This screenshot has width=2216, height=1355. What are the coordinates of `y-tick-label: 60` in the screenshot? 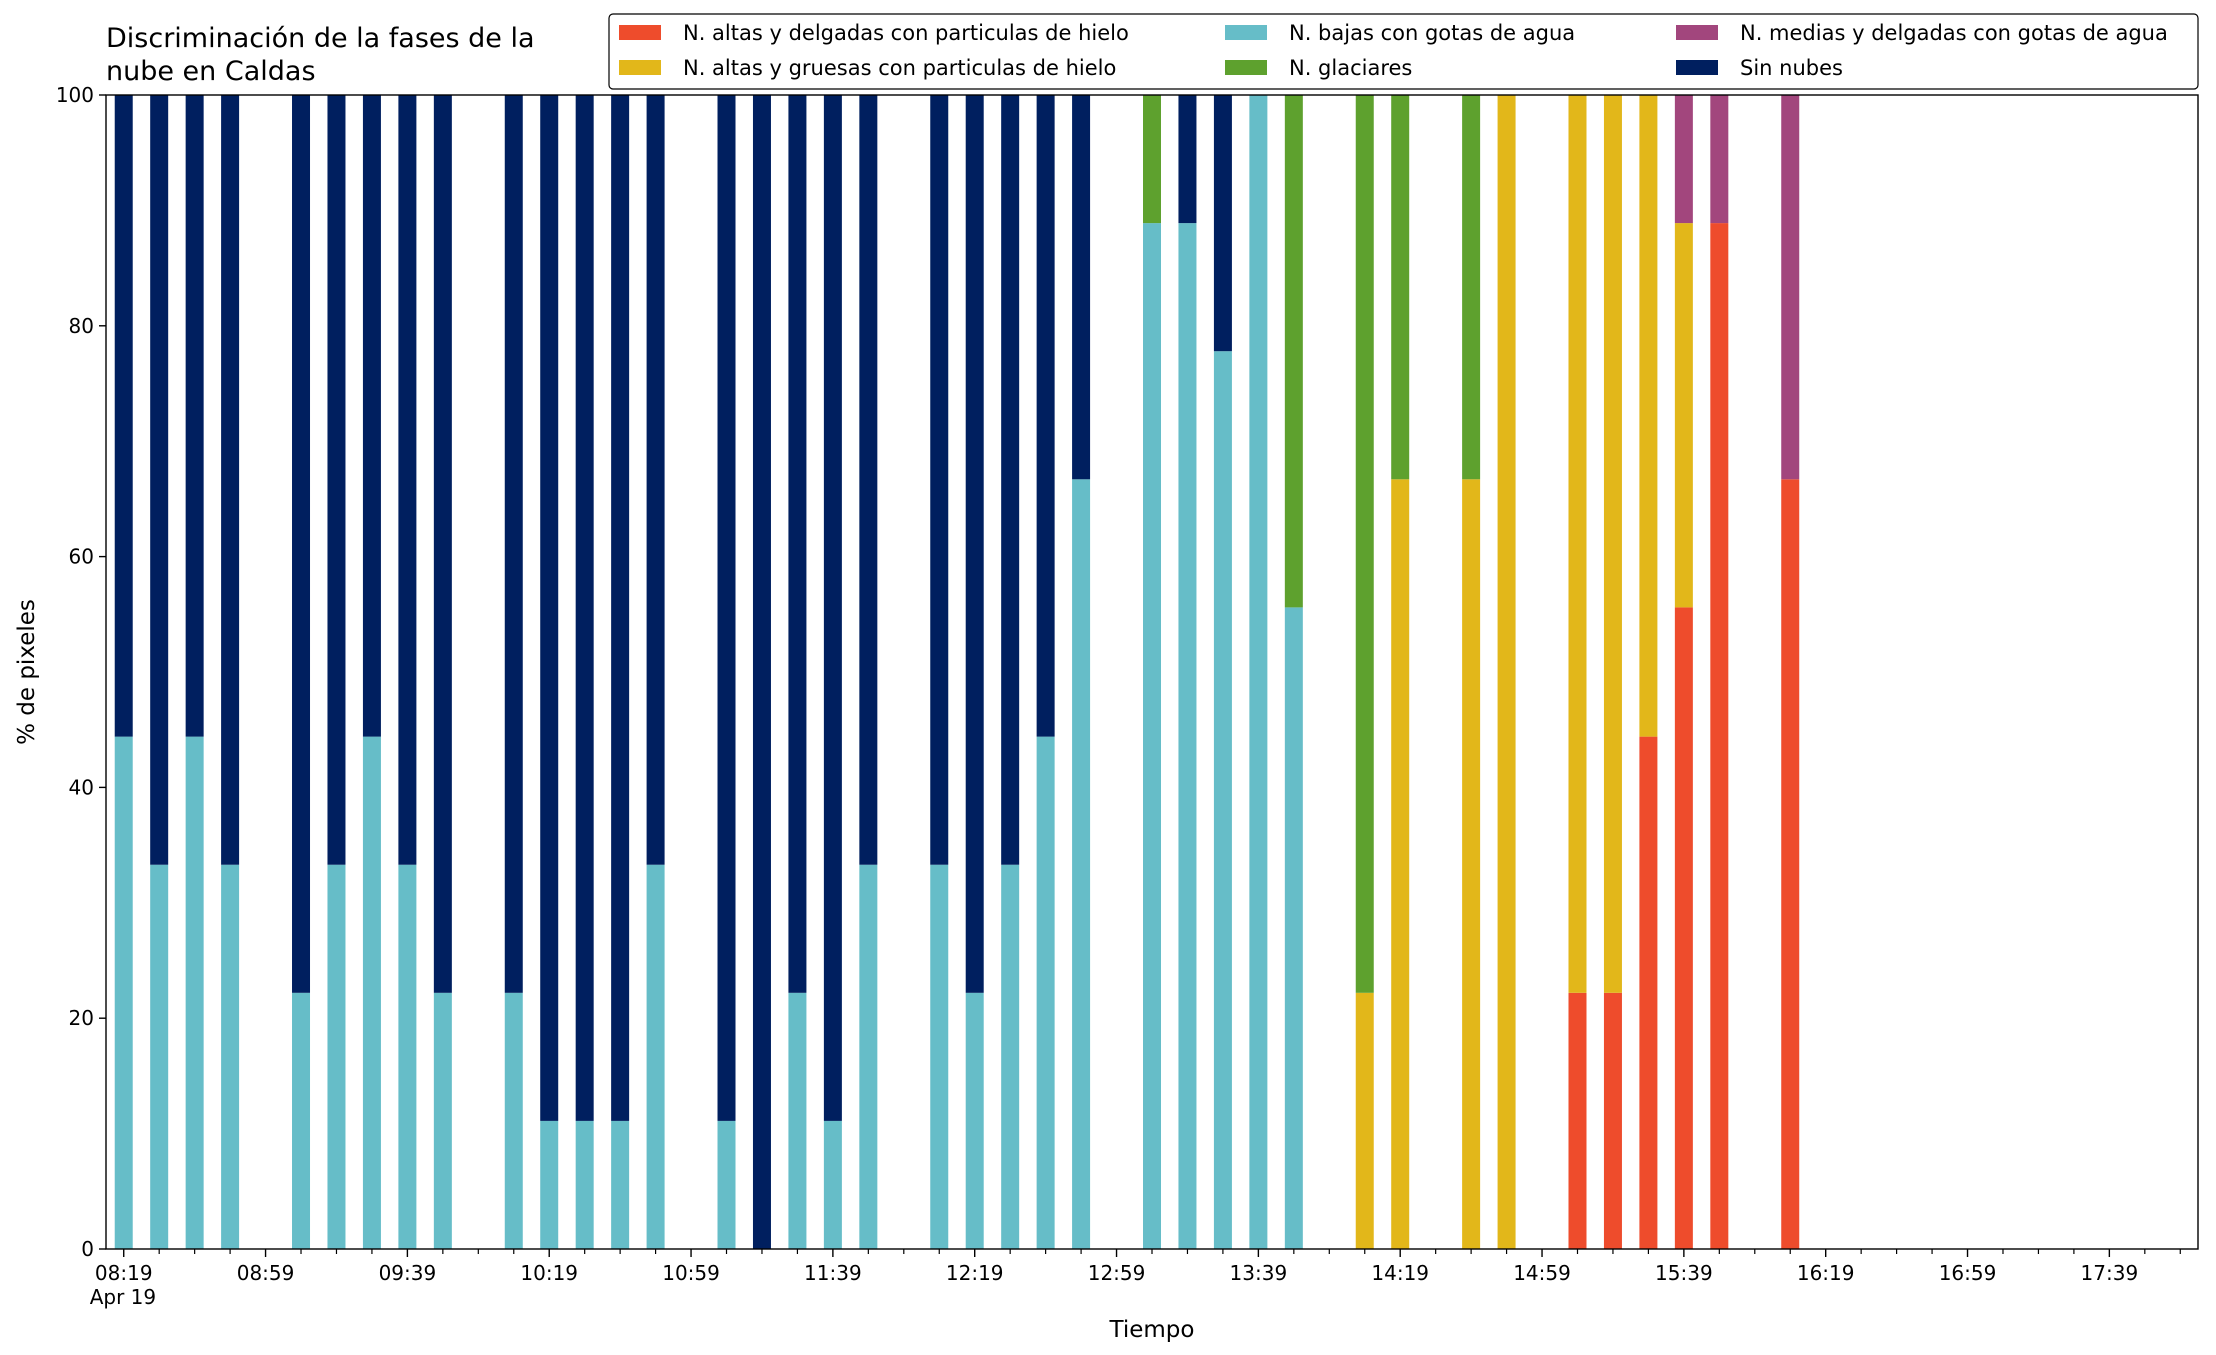 It's located at (81, 557).